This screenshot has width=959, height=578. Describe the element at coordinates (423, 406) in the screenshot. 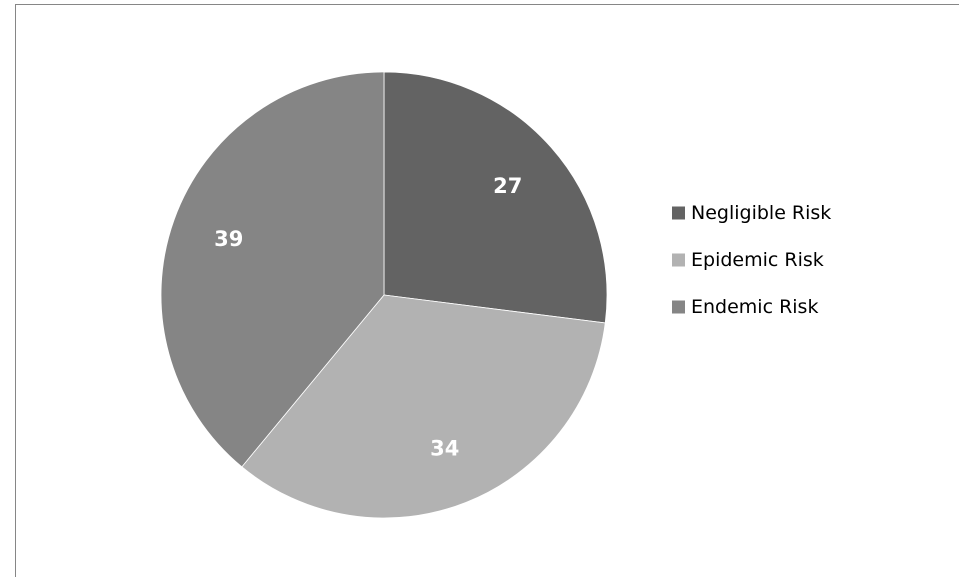

I see `pie-slice-epidemic-risk` at that location.